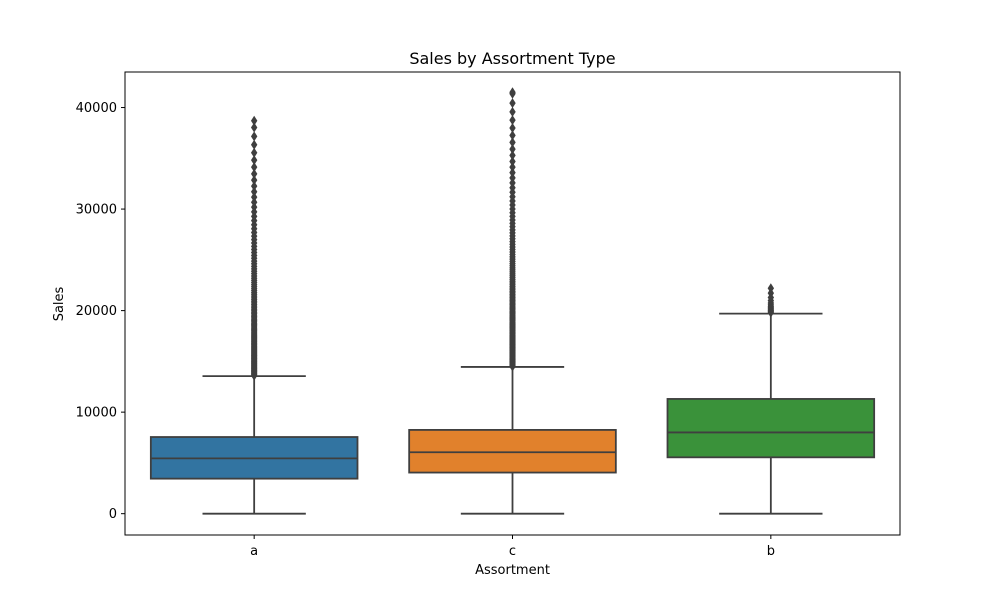 The image size is (1000, 600). What do you see at coordinates (96, 210) in the screenshot?
I see `y-tick-label: 30000` at bounding box center [96, 210].